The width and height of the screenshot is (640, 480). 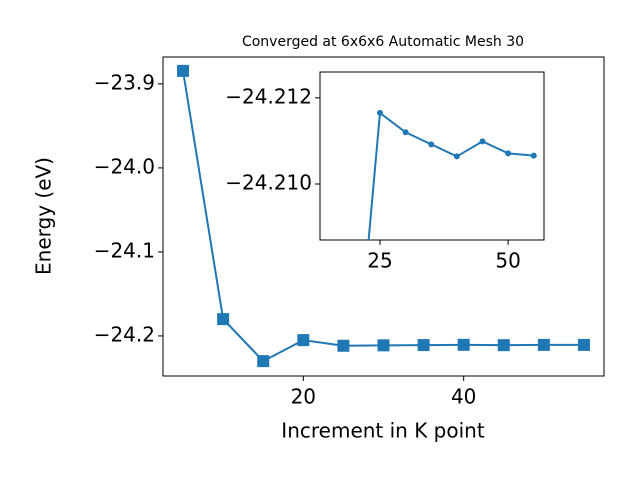 What do you see at coordinates (463, 397) in the screenshot?
I see `x-tick-label: 40` at bounding box center [463, 397].